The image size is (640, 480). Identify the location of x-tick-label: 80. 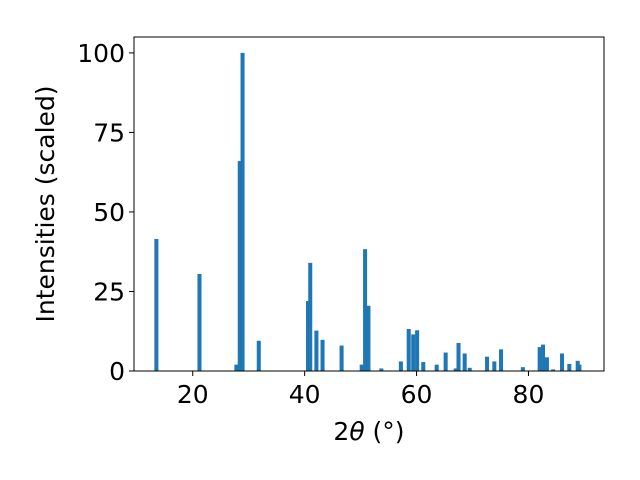
(529, 394).